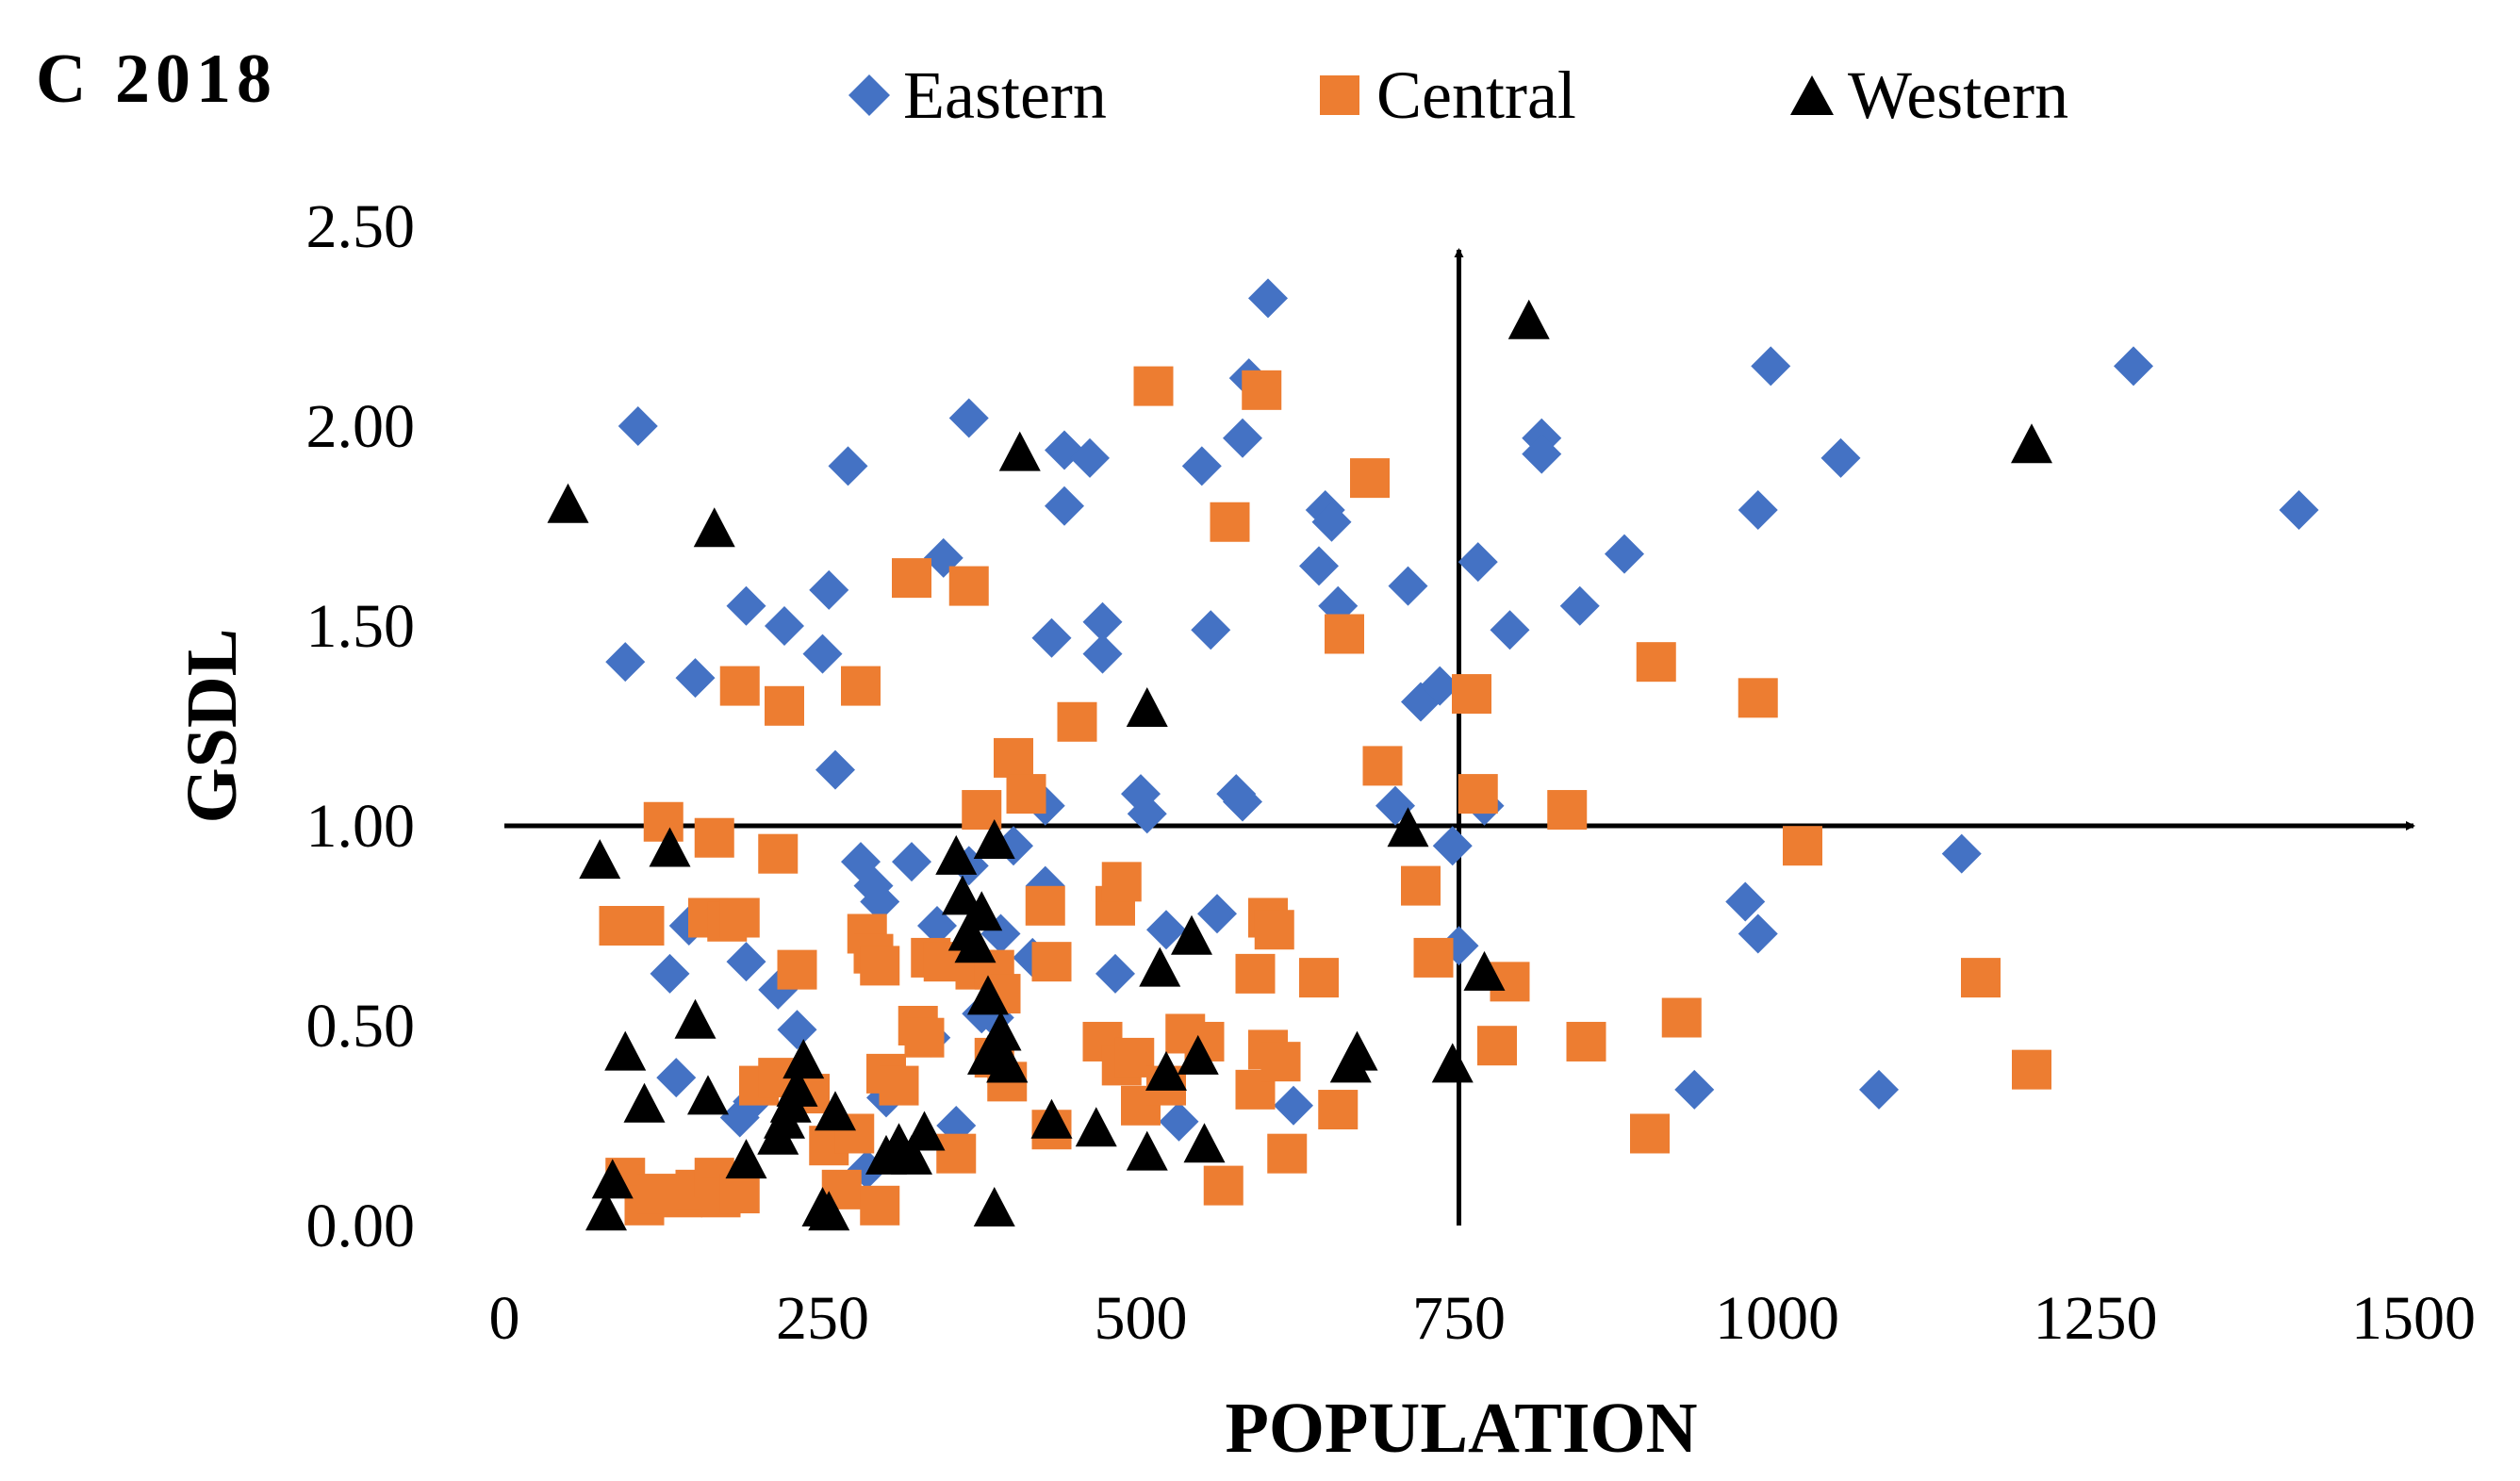  What do you see at coordinates (1777, 1318) in the screenshot?
I see `x-tick-label: 1000` at bounding box center [1777, 1318].